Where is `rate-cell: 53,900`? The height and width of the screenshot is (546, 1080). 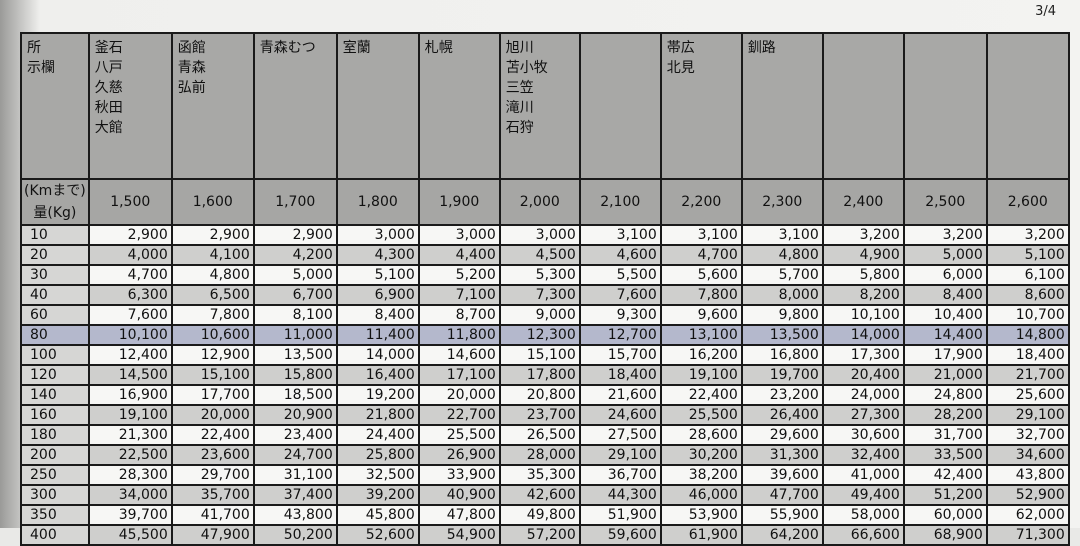 rate-cell: 53,900 is located at coordinates (701, 515).